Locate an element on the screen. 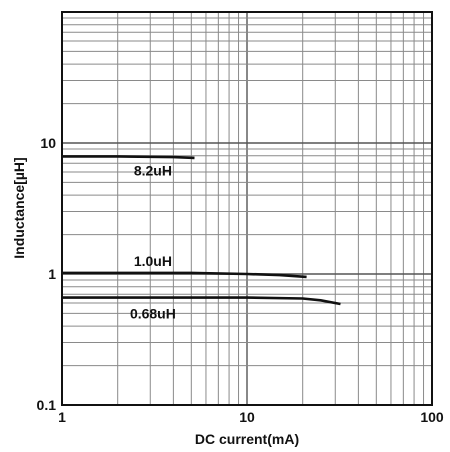  y-tick-label: 0.1 is located at coordinates (47, 405).